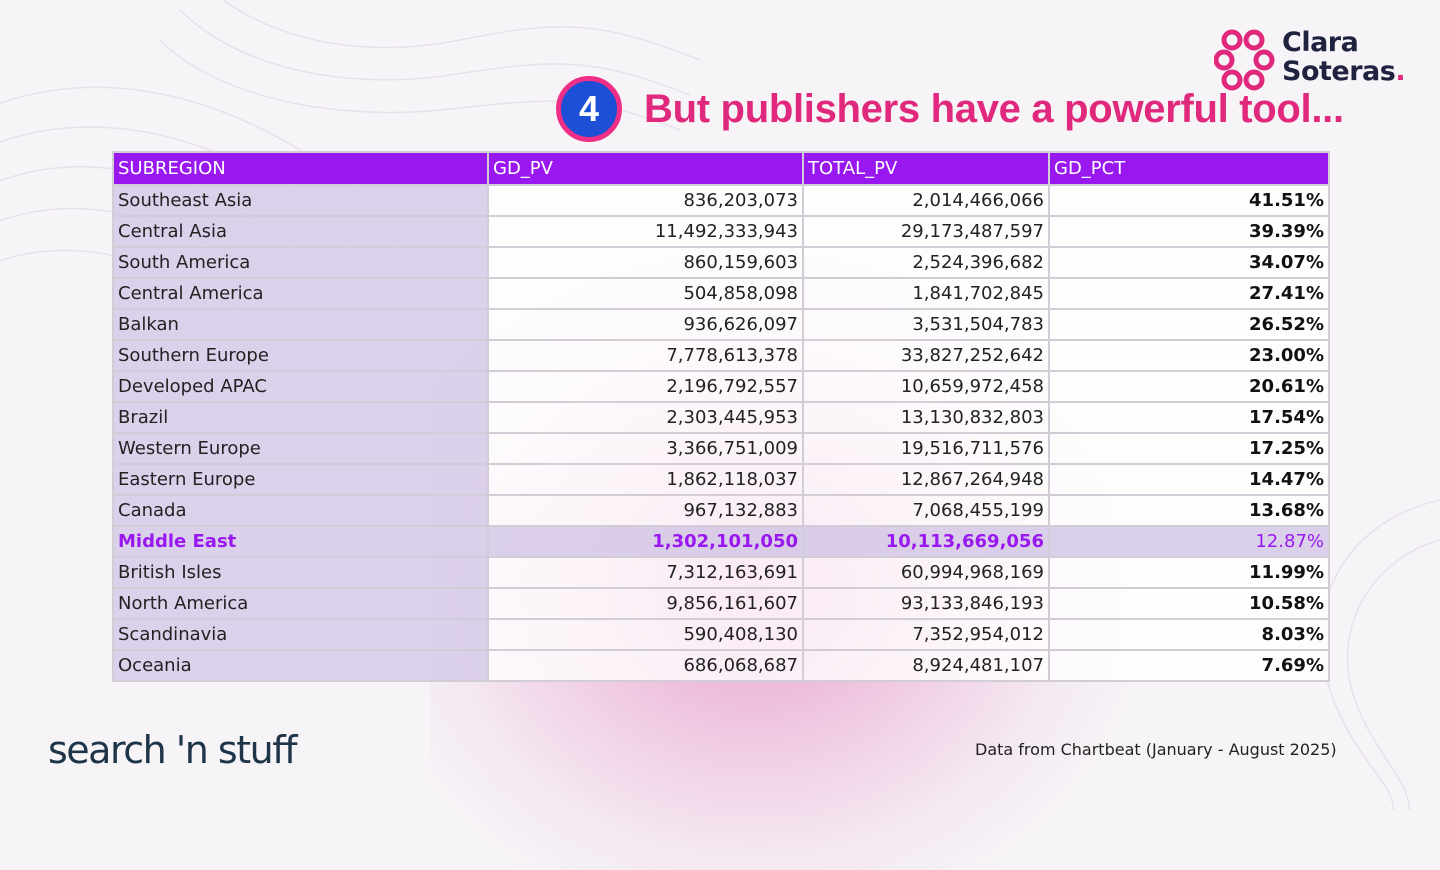 This screenshot has width=1440, height=870. Describe the element at coordinates (1189, 665) in the screenshot. I see `cell-gd-pct: 7.69%` at that location.